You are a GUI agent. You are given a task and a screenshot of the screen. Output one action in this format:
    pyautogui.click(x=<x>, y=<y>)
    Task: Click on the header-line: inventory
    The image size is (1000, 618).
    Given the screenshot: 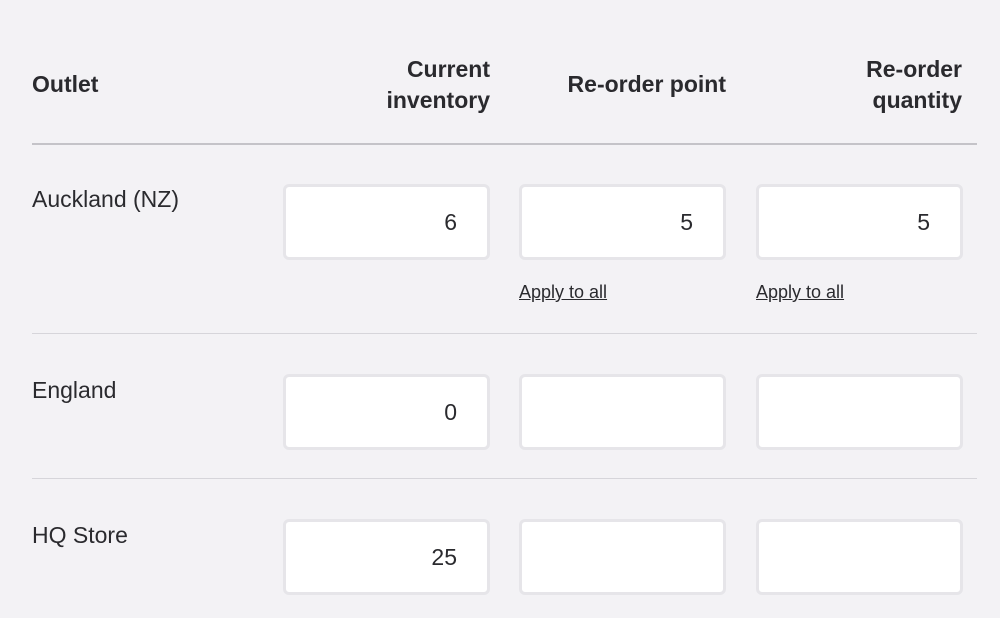 What is the action you would take?
    pyautogui.click(x=438, y=100)
    